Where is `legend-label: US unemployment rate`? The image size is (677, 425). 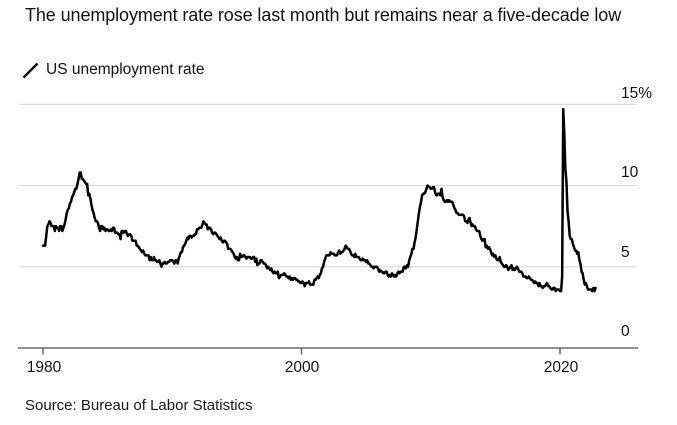 legend-label: US unemployment rate is located at coordinates (125, 69).